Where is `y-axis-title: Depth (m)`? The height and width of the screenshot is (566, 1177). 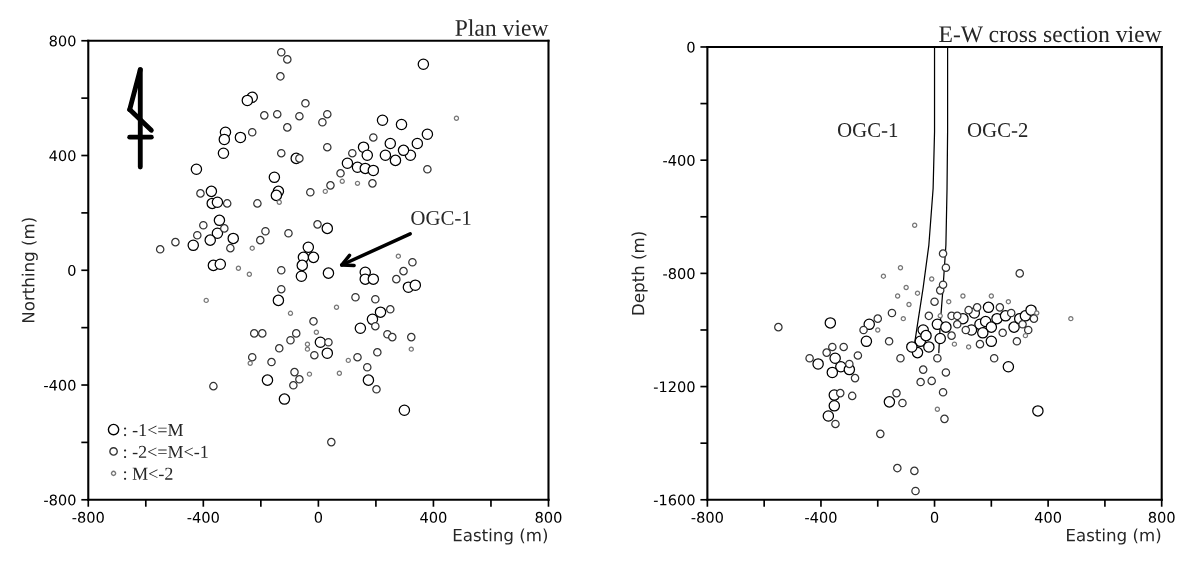 y-axis-title: Depth (m) is located at coordinates (639, 273).